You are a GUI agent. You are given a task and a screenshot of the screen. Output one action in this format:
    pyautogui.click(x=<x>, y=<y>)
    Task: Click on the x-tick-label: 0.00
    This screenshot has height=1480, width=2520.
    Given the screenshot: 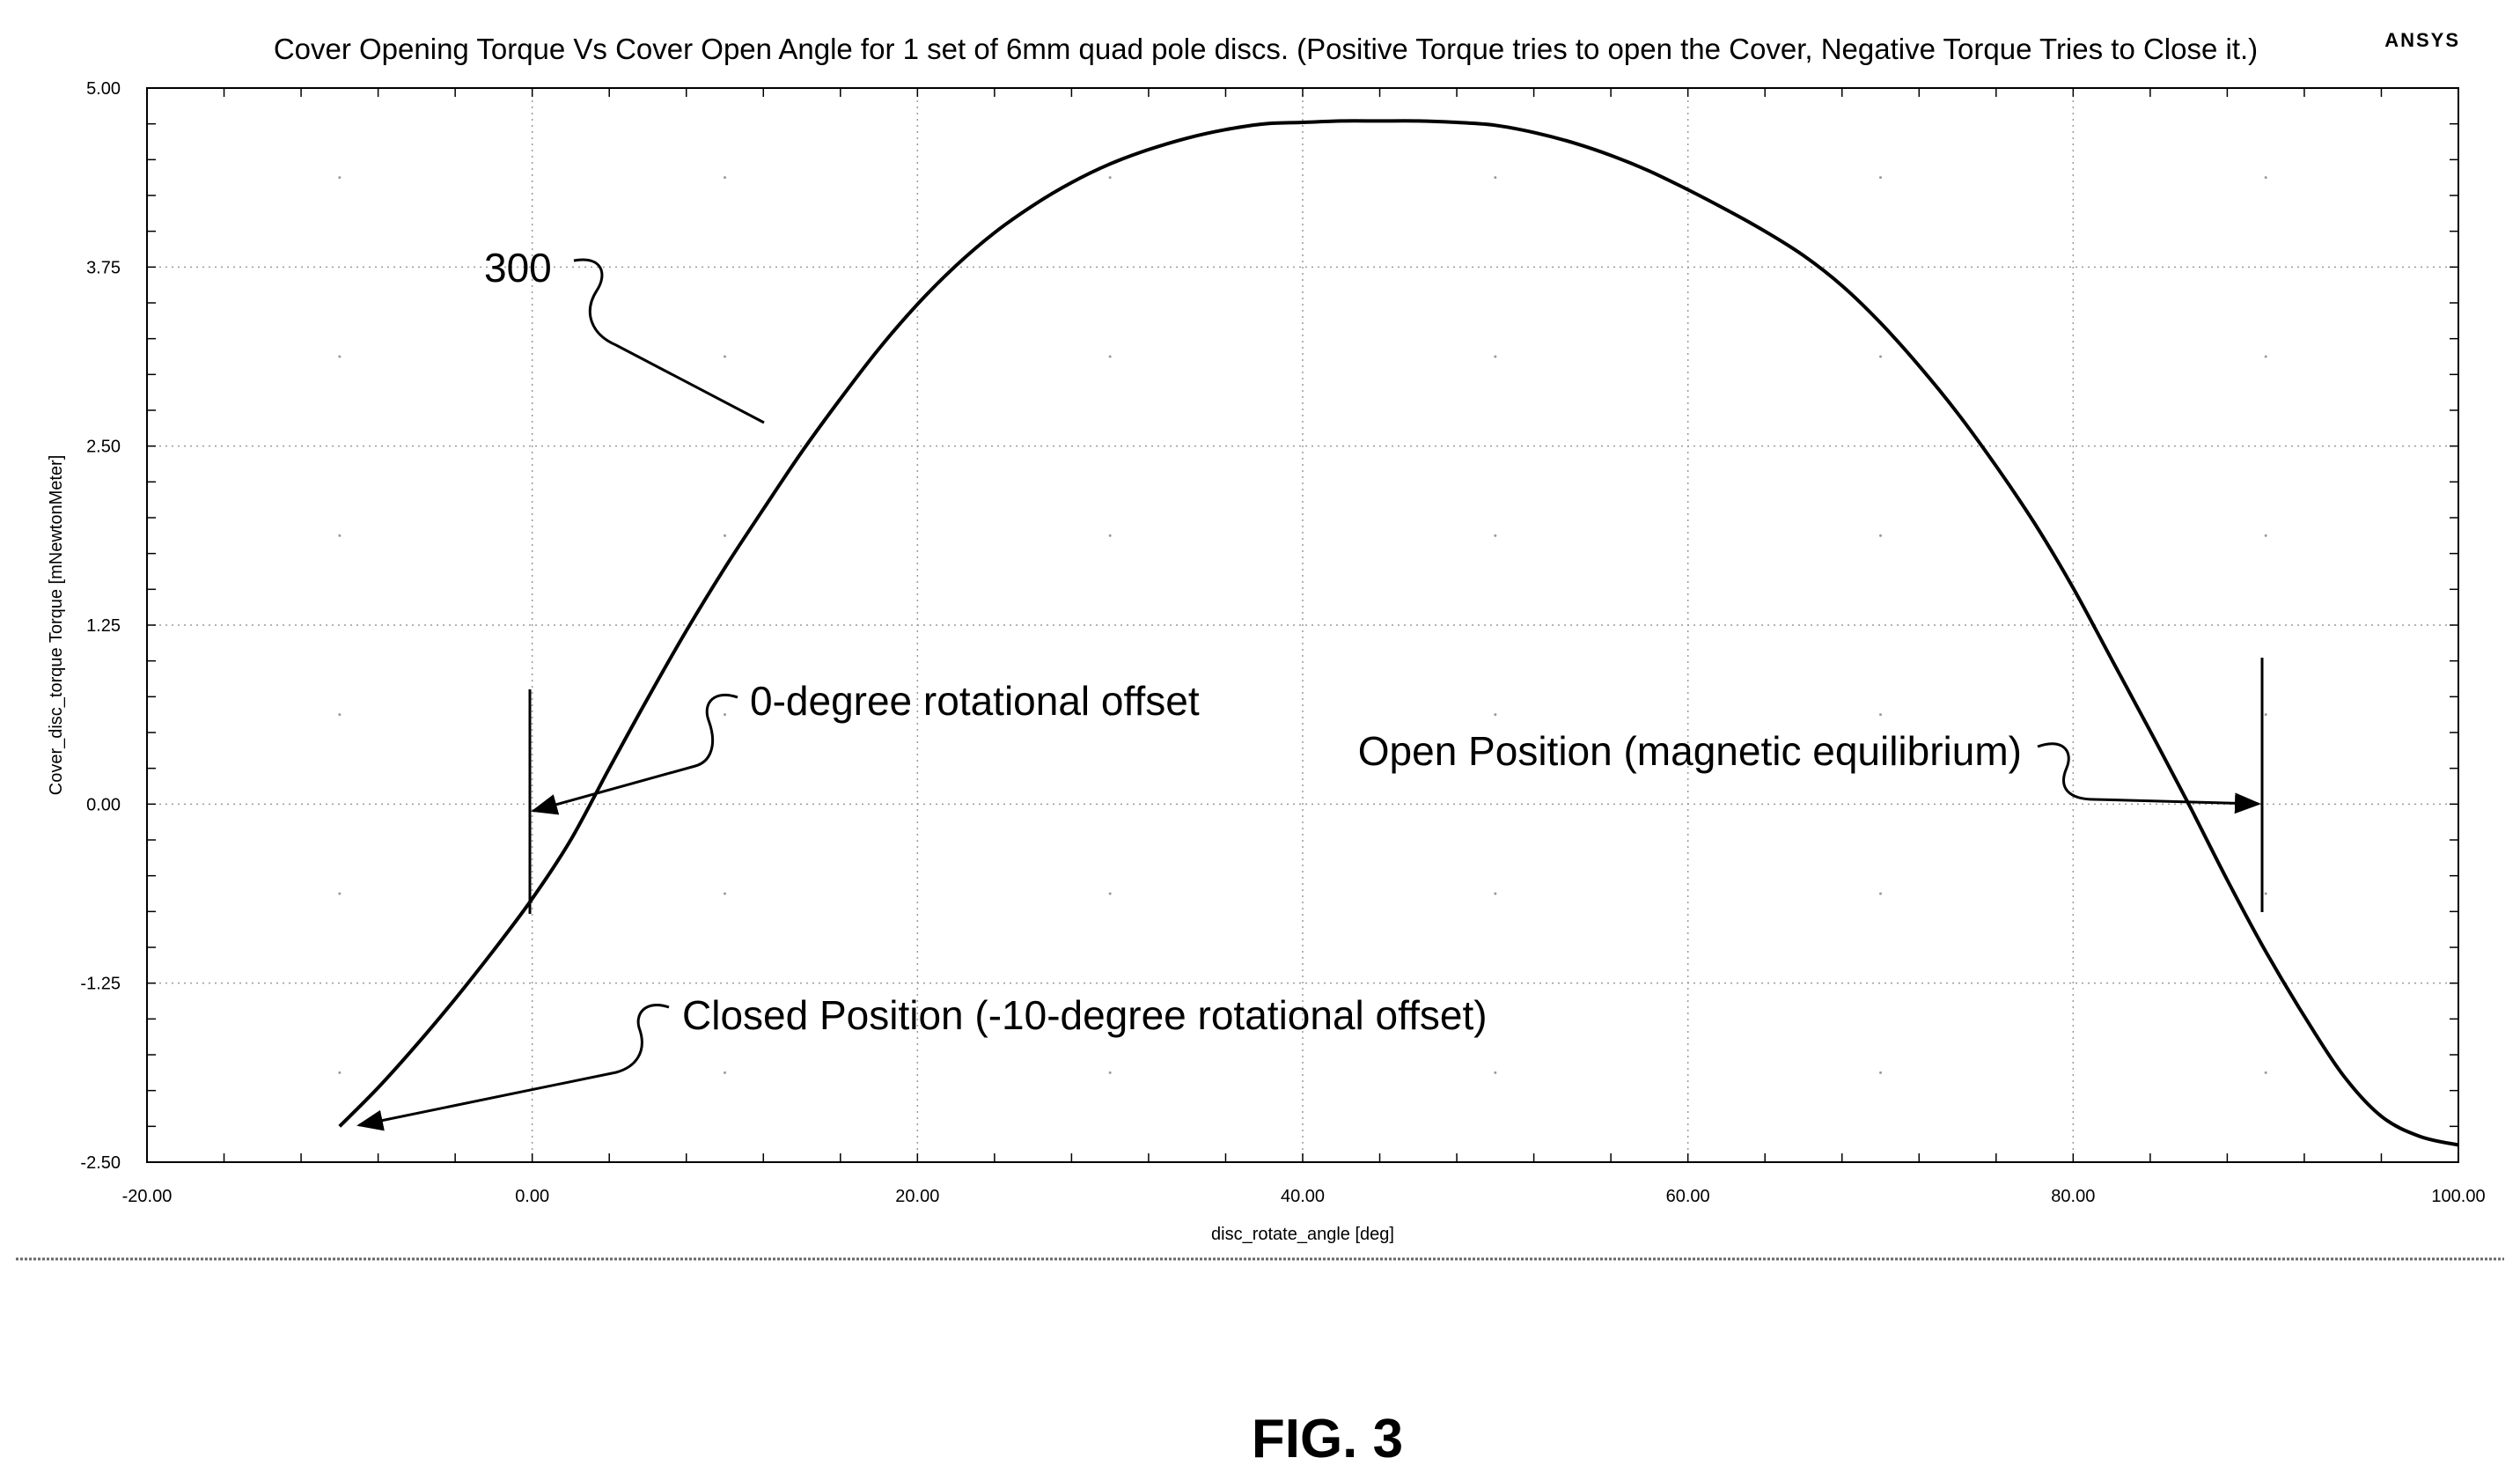 What is the action you would take?
    pyautogui.click(x=532, y=1196)
    